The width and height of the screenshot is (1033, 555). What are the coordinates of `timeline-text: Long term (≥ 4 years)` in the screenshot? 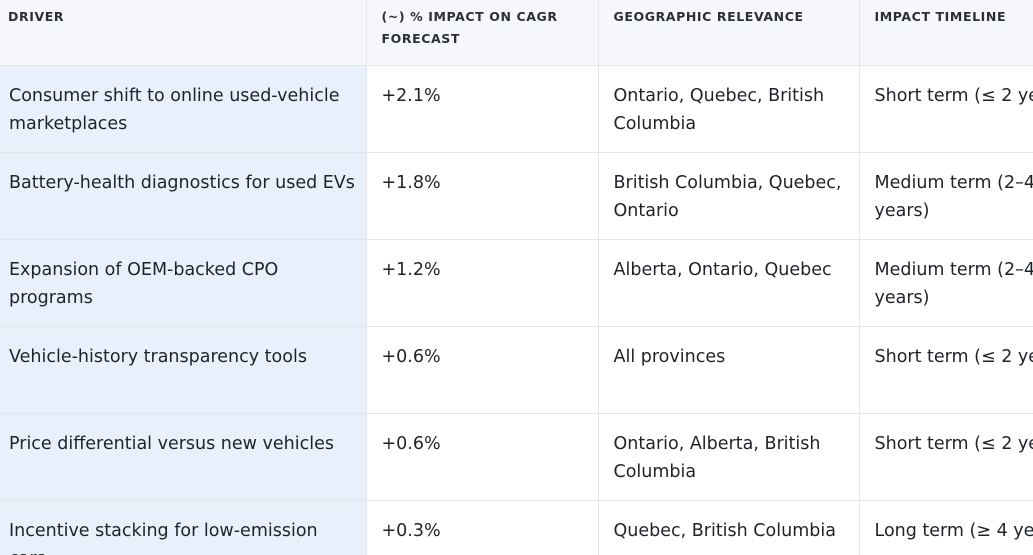 It's located at (953, 530).